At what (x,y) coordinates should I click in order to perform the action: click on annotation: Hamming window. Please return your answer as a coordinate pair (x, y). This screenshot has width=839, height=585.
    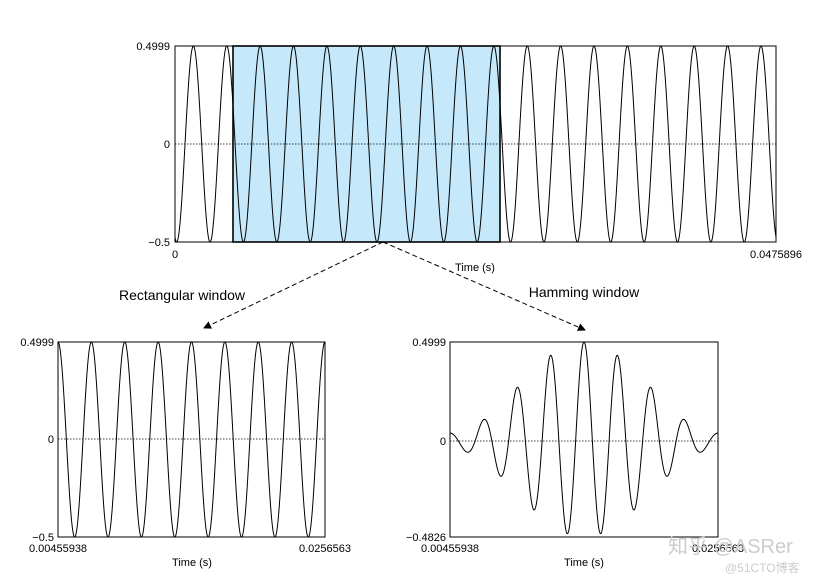
    Looking at the image, I should click on (584, 292).